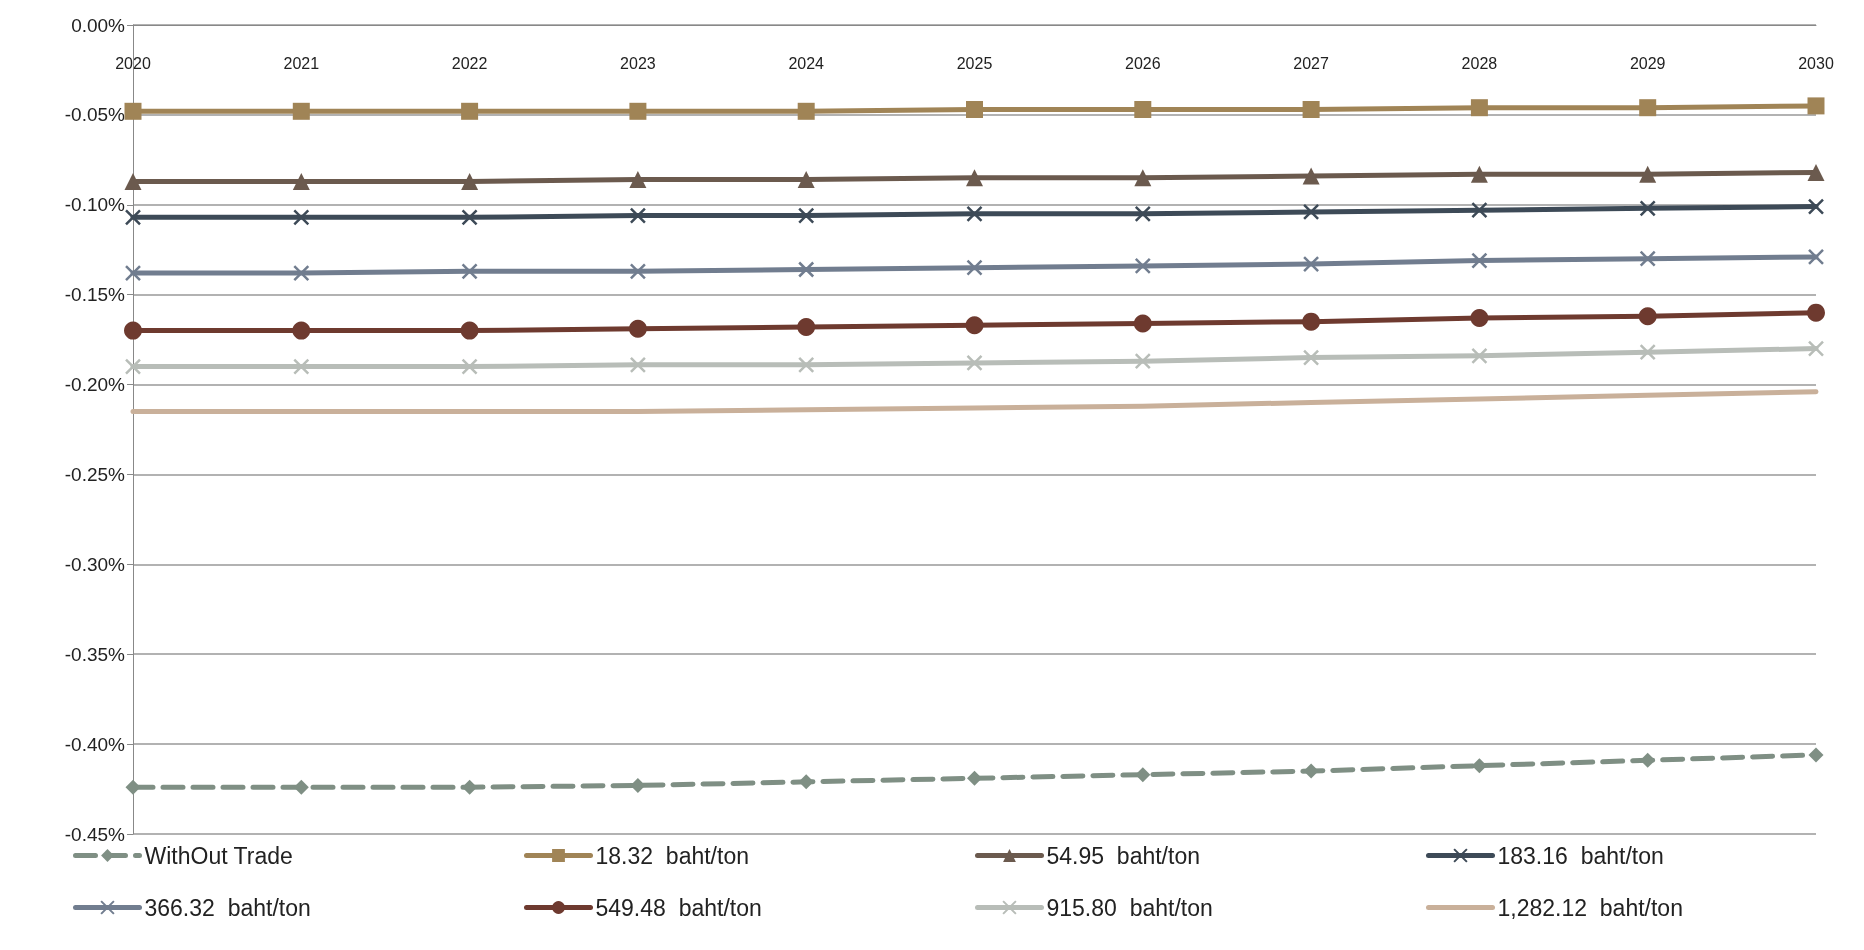 The height and width of the screenshot is (950, 1864). Describe the element at coordinates (98, 25) in the screenshot. I see `y-tick-label: 0.00%` at that location.